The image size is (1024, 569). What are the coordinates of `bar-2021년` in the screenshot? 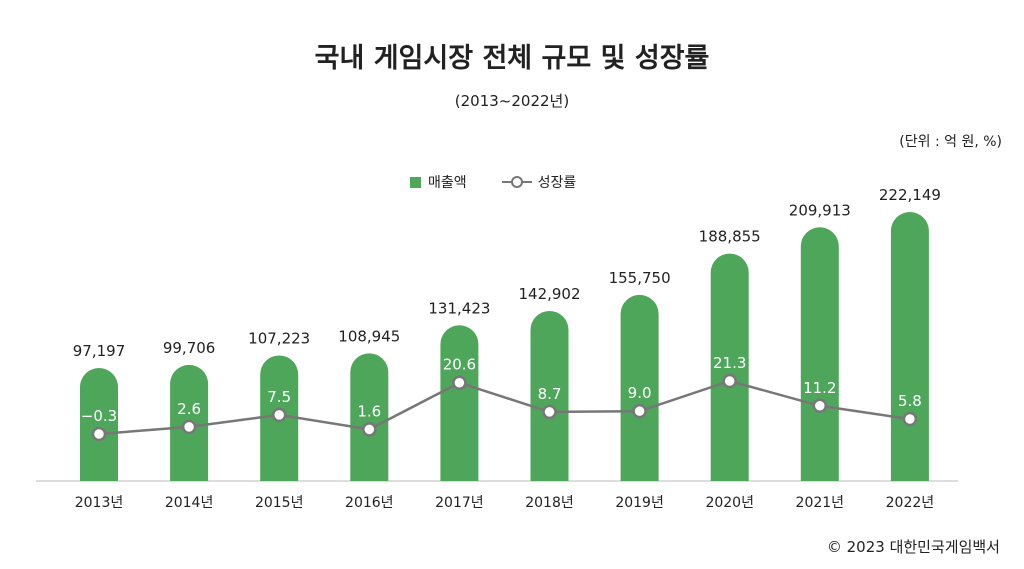 It's located at (819, 354).